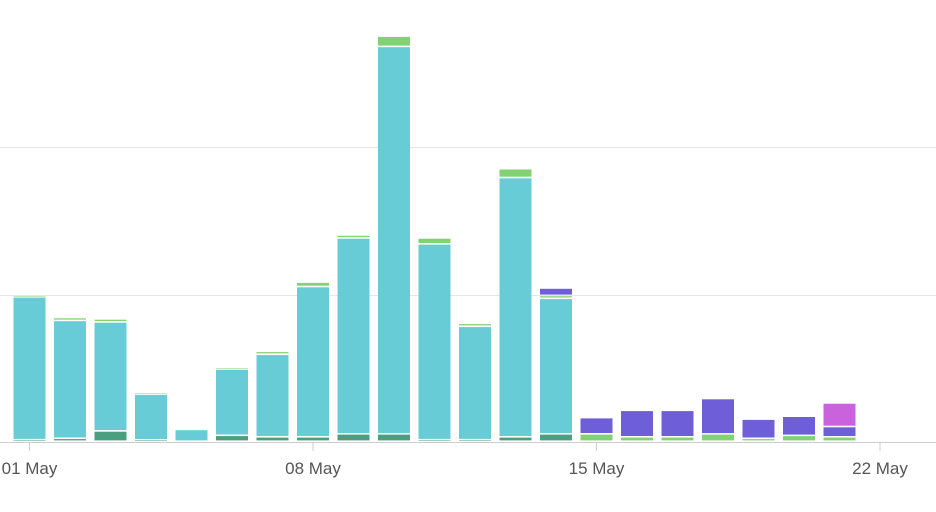 This screenshot has width=936, height=512. What do you see at coordinates (30, 468) in the screenshot?
I see `x-tick-label: 01 May` at bounding box center [30, 468].